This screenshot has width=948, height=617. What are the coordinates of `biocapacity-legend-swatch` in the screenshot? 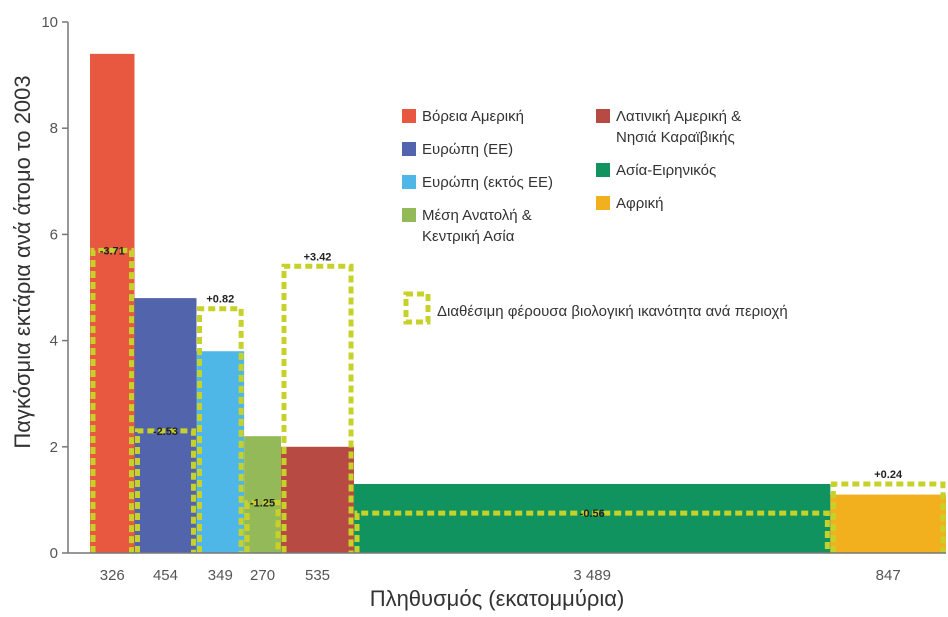 It's located at (417, 308).